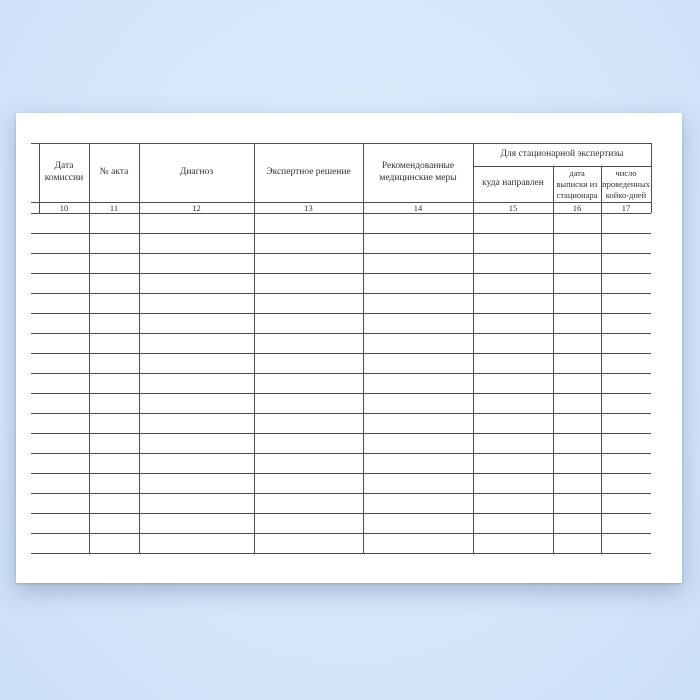  Describe the element at coordinates (196, 171) in the screenshot. I see `col-header-diagnosis: Диагноз` at that location.